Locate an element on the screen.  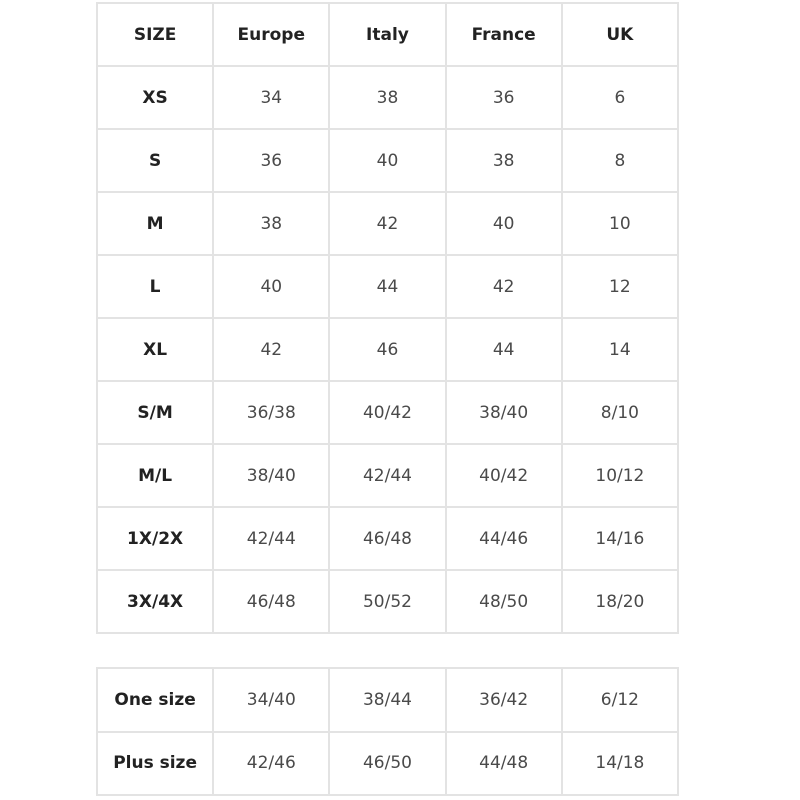
size-value-cell: 36/38 is located at coordinates (271, 412).